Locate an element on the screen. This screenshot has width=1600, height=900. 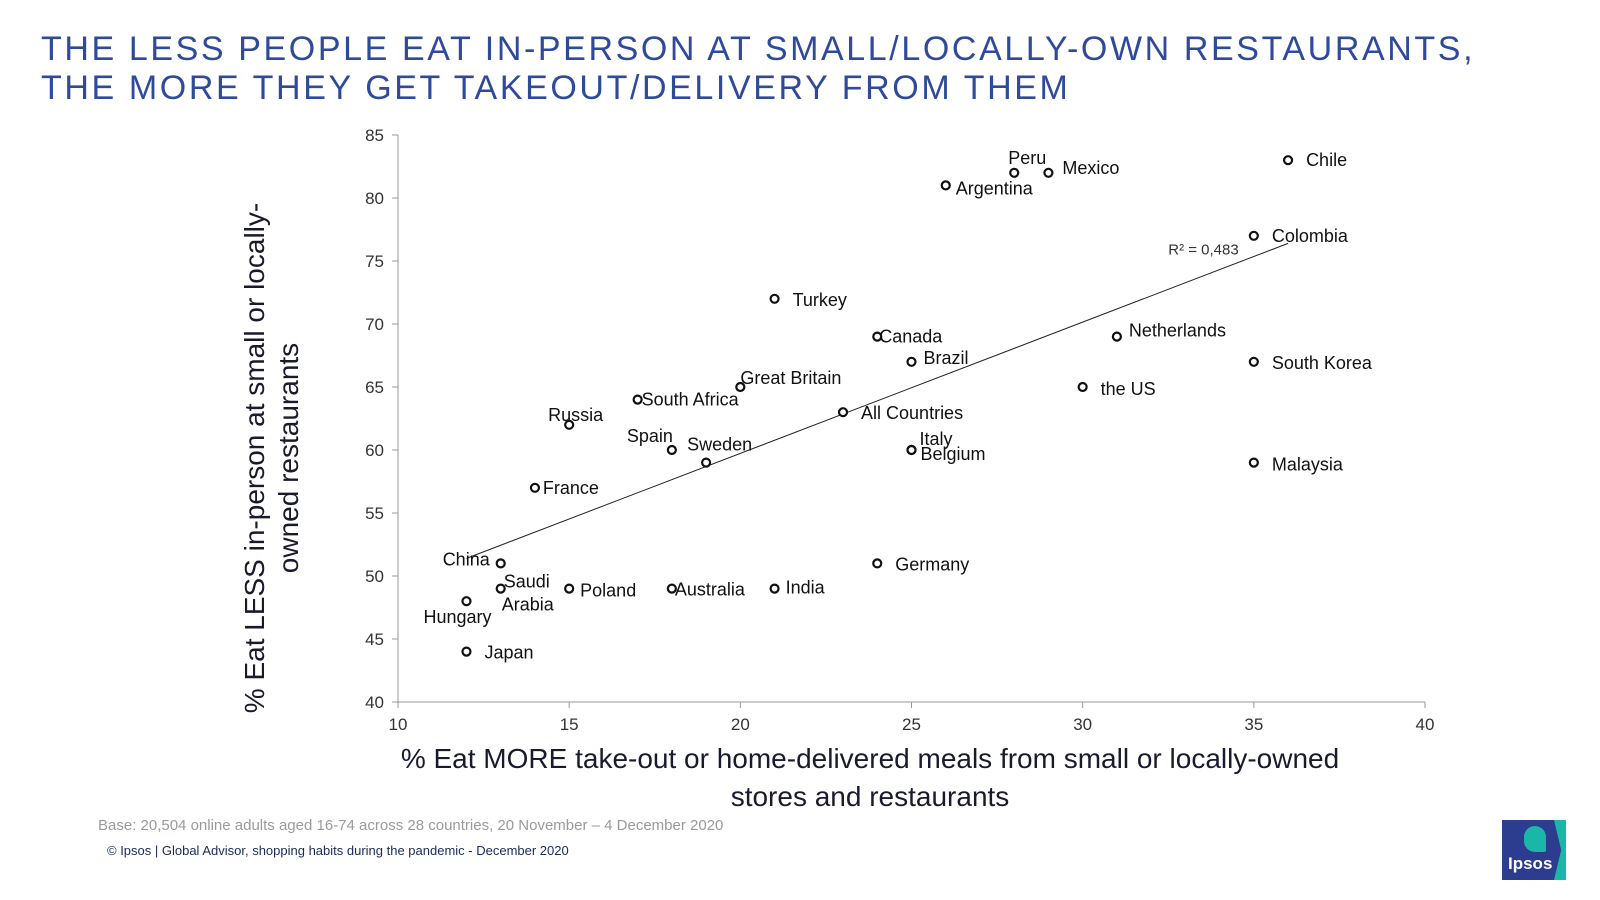
x-tick-label: 40 is located at coordinates (1425, 724).